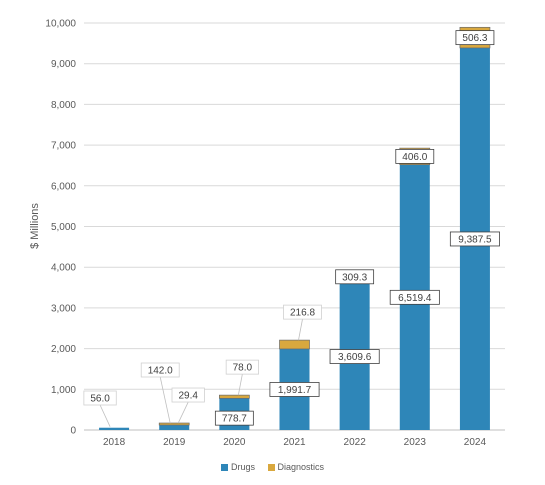 The width and height of the screenshot is (545, 485). What do you see at coordinates (63, 390) in the screenshot?
I see `y-tick-label: 1,000` at bounding box center [63, 390].